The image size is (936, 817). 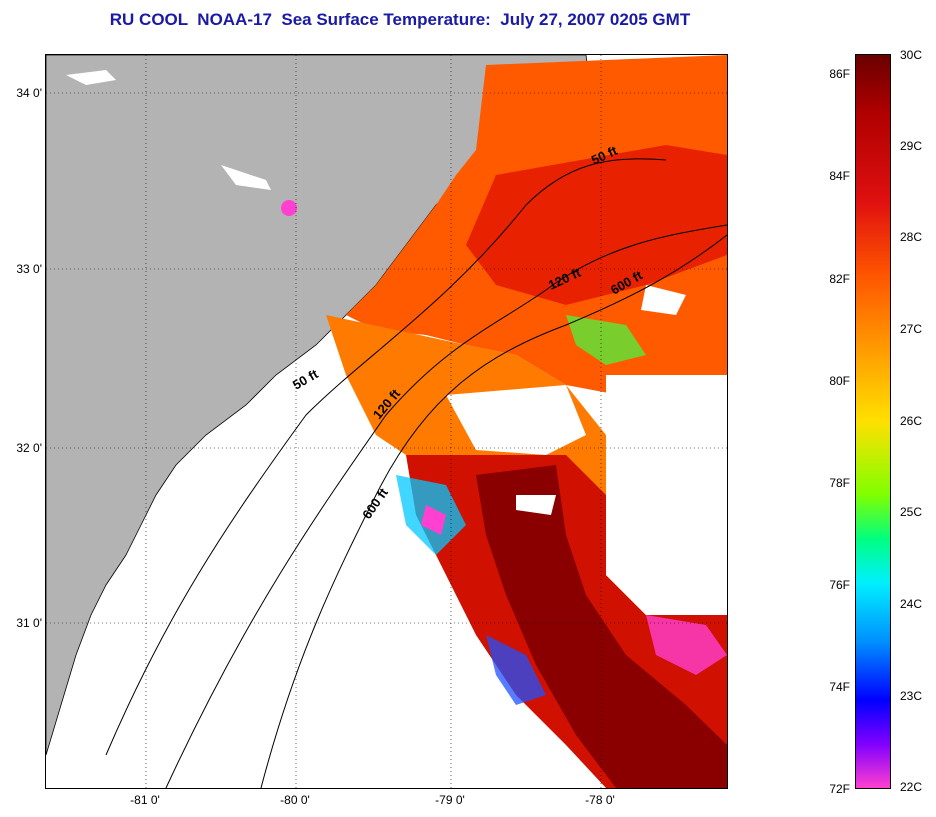 I want to click on colorbar-label-c: 24C, so click(x=911, y=604).